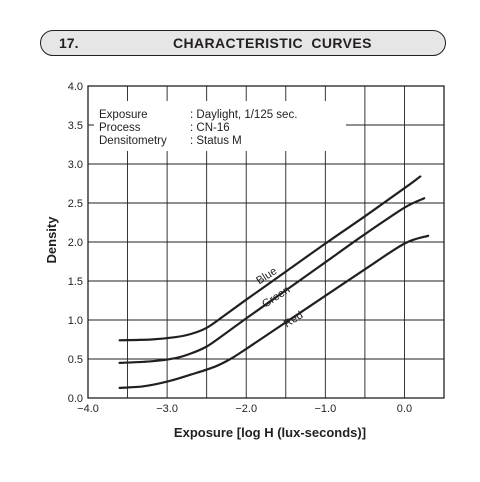 Image resolution: width=480 pixels, height=482 pixels. What do you see at coordinates (272, 43) in the screenshot?
I see `section-title: CHARACTERISTIC CURVES` at bounding box center [272, 43].